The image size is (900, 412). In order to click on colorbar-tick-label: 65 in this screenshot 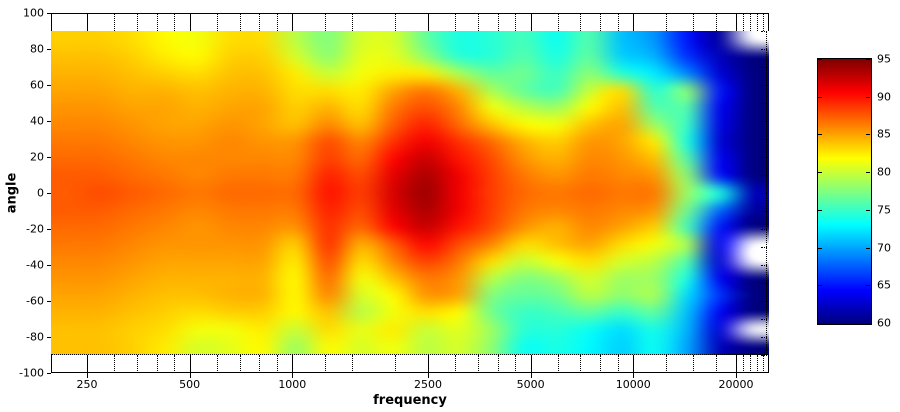, I will do `click(884, 285)`.